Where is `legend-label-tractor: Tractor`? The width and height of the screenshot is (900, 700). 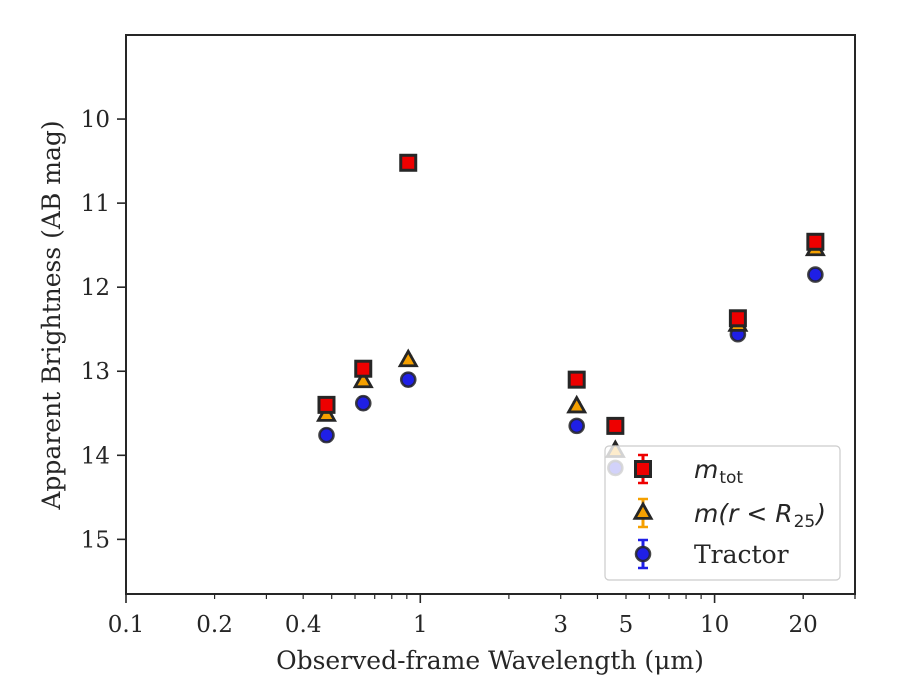
legend-label-tractor: Tractor is located at coordinates (741, 554).